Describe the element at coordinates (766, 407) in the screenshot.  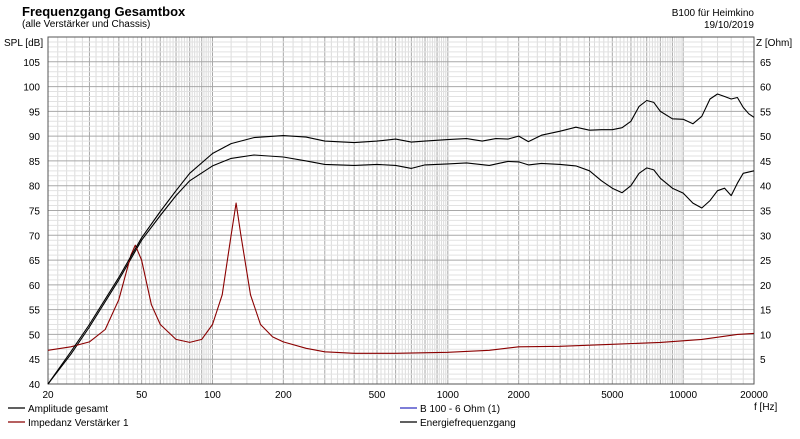
I see `x-axis-label: f [Hz]` at that location.